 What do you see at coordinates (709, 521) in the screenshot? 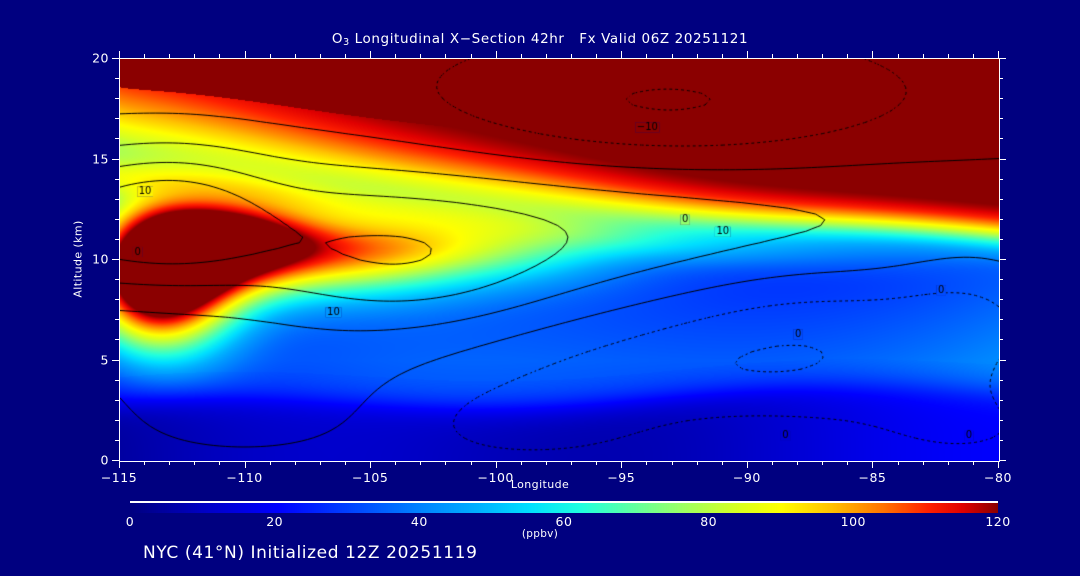
I see `colorbar-tick-label: 80` at bounding box center [709, 521].